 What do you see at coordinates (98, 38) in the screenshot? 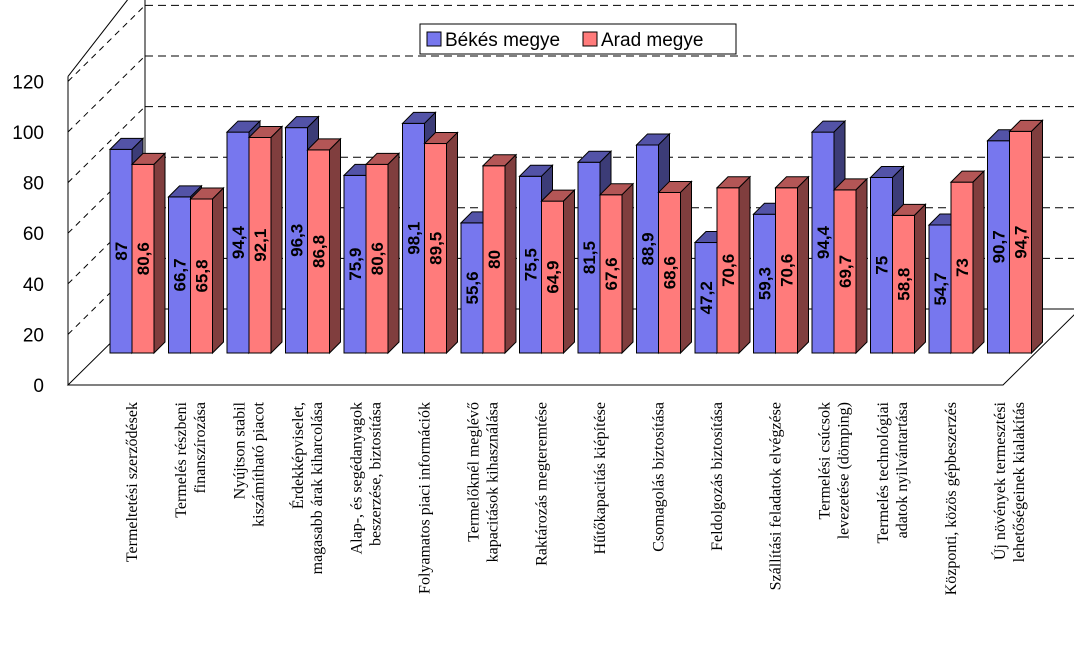
I see `side-wall-top-edge` at bounding box center [98, 38].